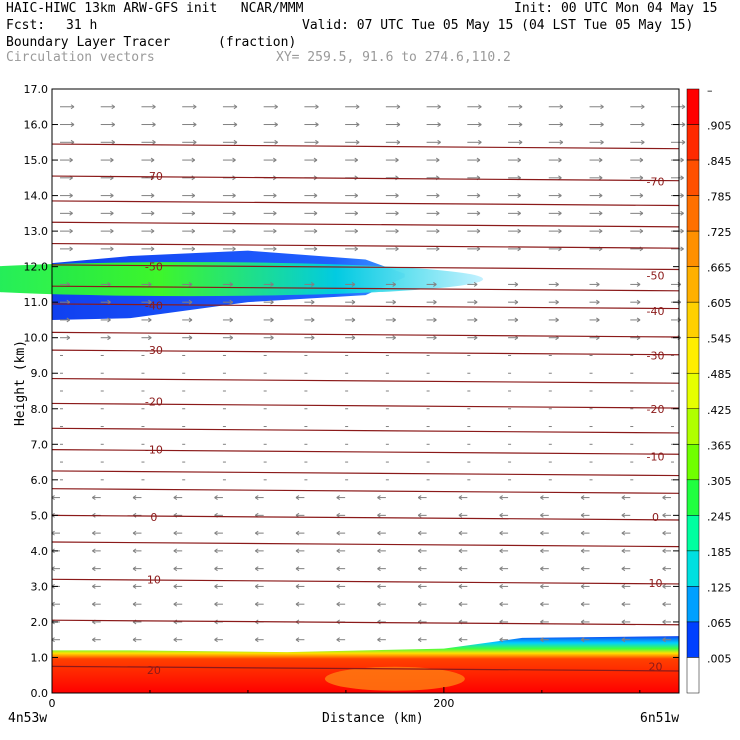 The width and height of the screenshot is (740, 740). Describe the element at coordinates (40, 586) in the screenshot. I see `y-tick-label: 3.0` at that location.